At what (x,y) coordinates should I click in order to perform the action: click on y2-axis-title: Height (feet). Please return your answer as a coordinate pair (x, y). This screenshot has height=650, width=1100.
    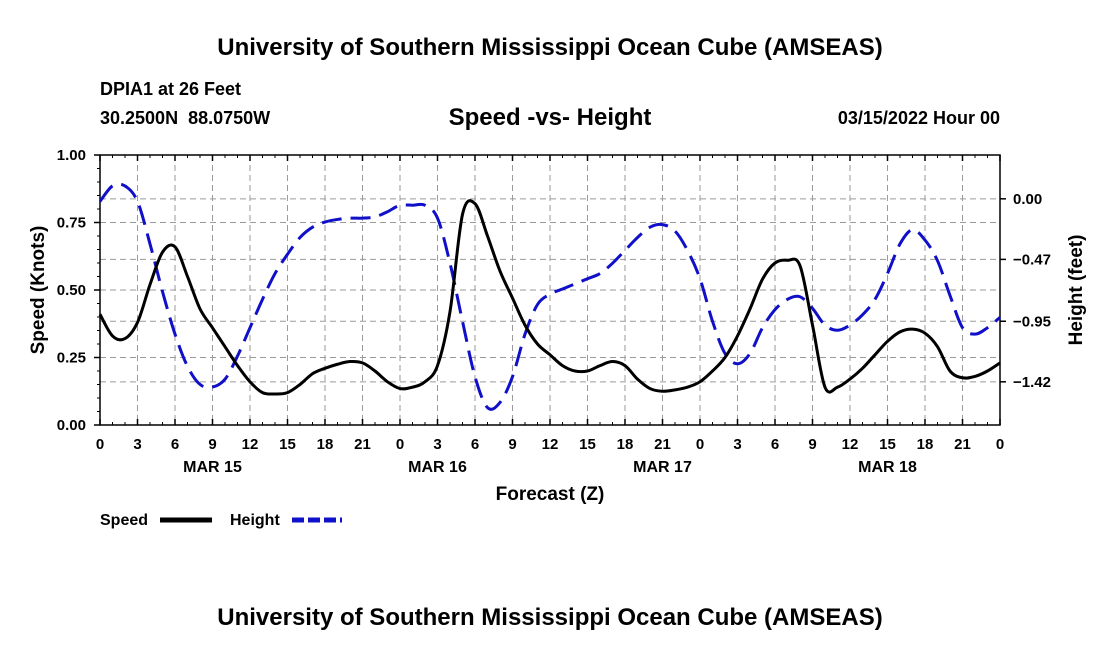
    Looking at the image, I should click on (1076, 290).